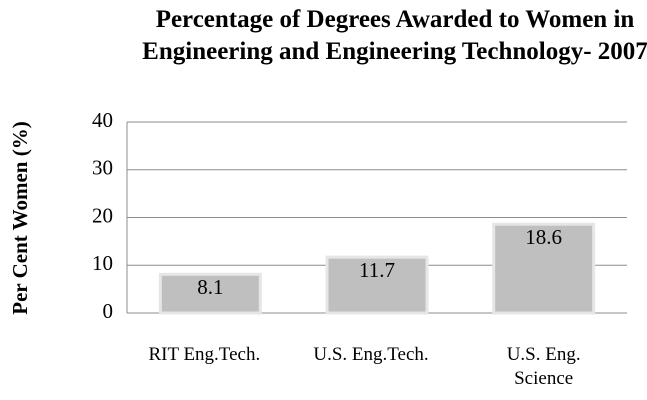  What do you see at coordinates (377, 270) in the screenshot?
I see `data-label: 11.7` at bounding box center [377, 270].